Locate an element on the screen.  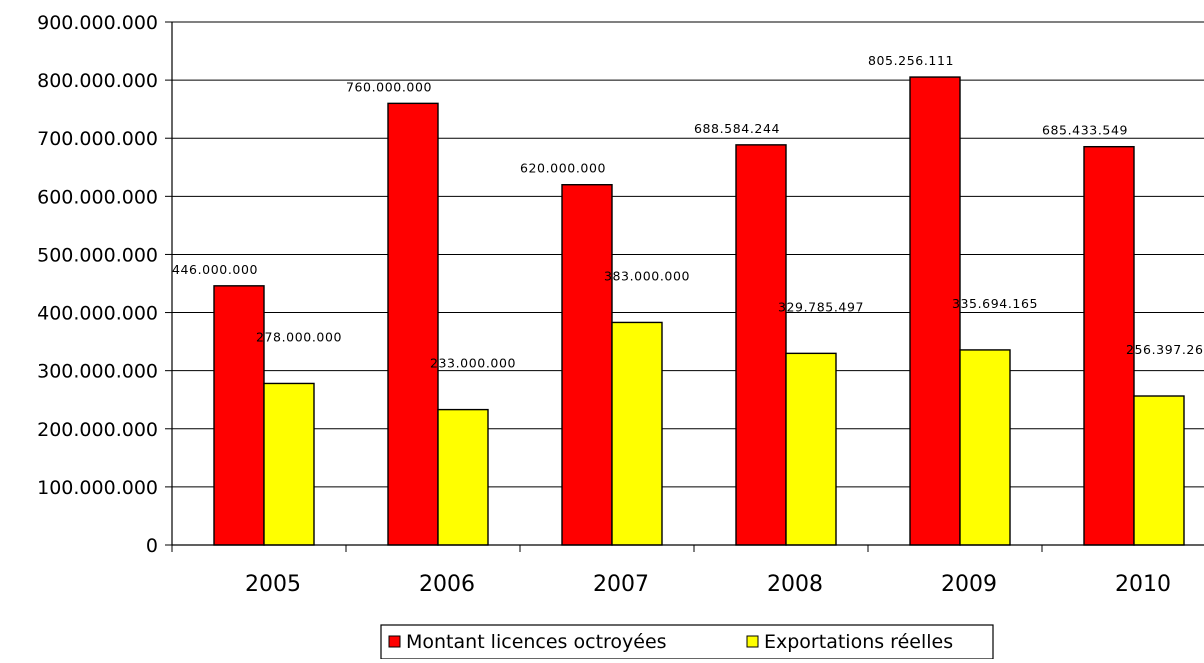
y-tick-label: 400.000.000 is located at coordinates (97, 314).